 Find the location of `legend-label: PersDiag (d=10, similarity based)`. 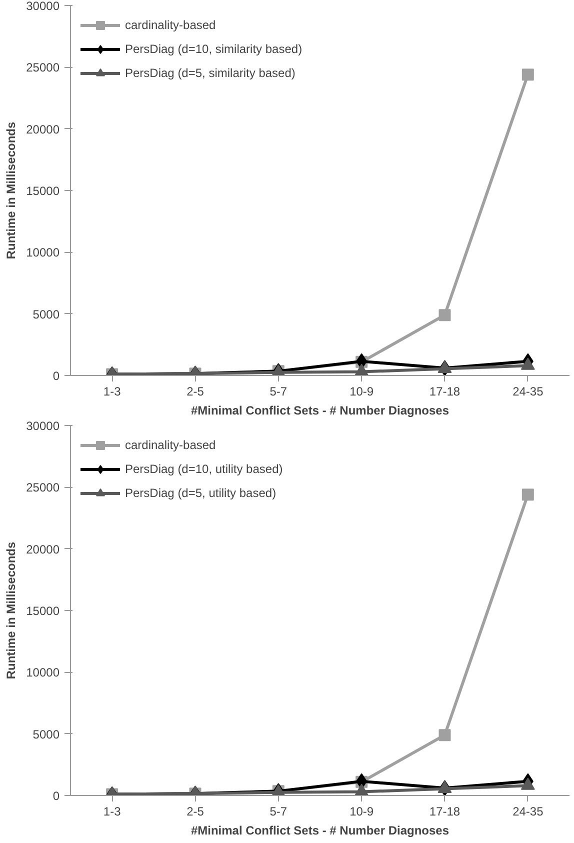

legend-label: PersDiag (d=10, similarity based) is located at coordinates (213, 49).